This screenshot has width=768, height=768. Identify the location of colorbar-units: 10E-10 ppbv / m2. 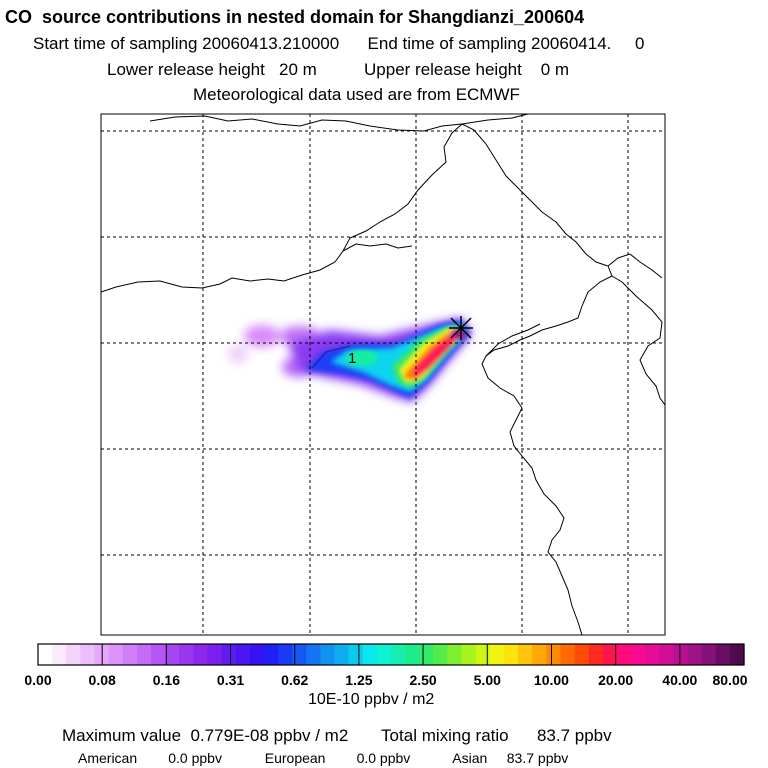
(371, 699).